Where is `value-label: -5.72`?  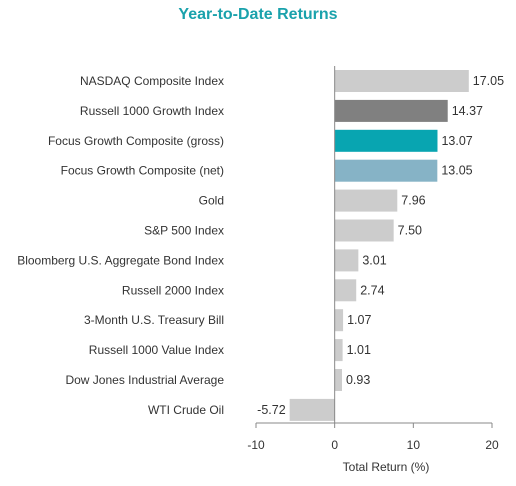 value-label: -5.72 is located at coordinates (271, 410).